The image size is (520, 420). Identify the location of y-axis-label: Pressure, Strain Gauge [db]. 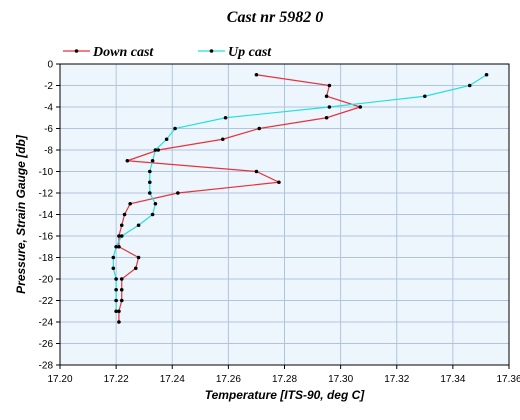
(21, 214).